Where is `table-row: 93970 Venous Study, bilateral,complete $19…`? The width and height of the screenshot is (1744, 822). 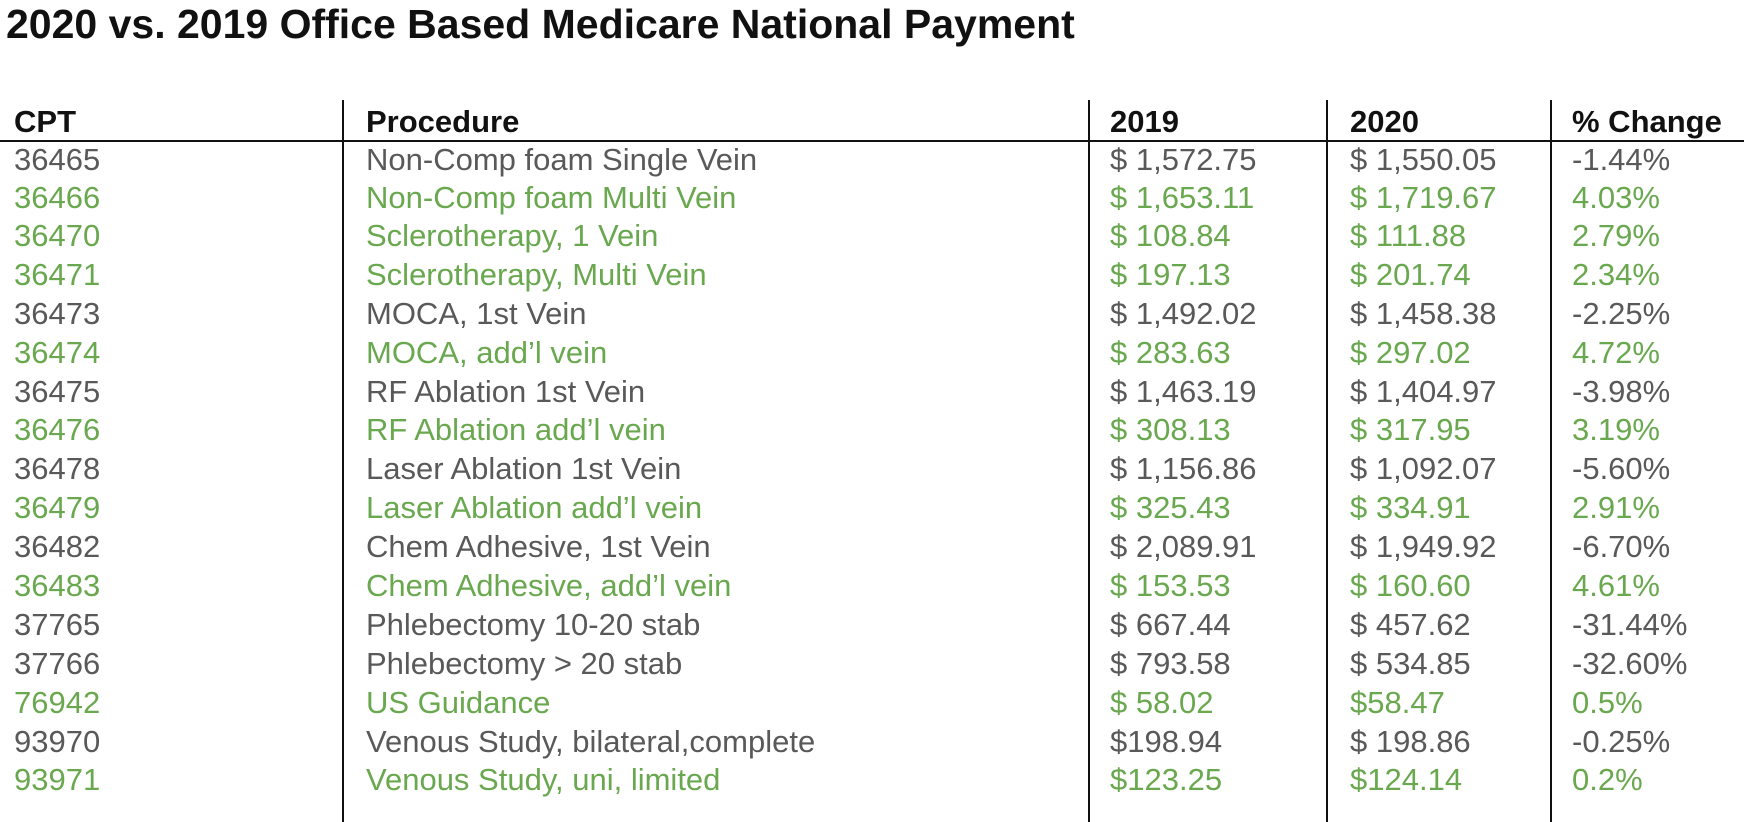 table-row: 93970 Venous Study, bilateral,complete $19… is located at coordinates (872, 742).